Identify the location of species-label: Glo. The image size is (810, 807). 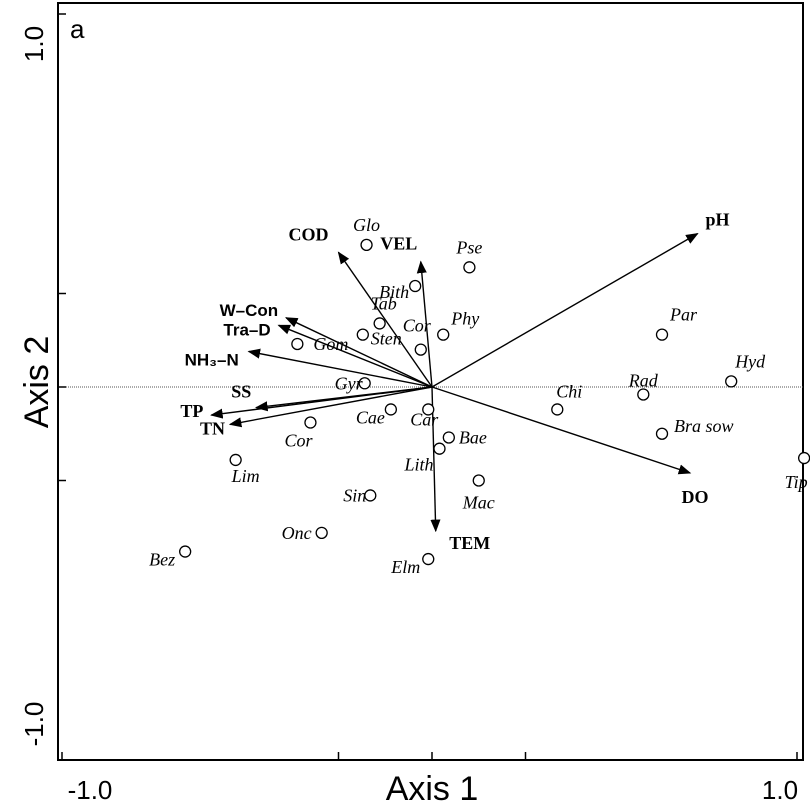
(366, 225).